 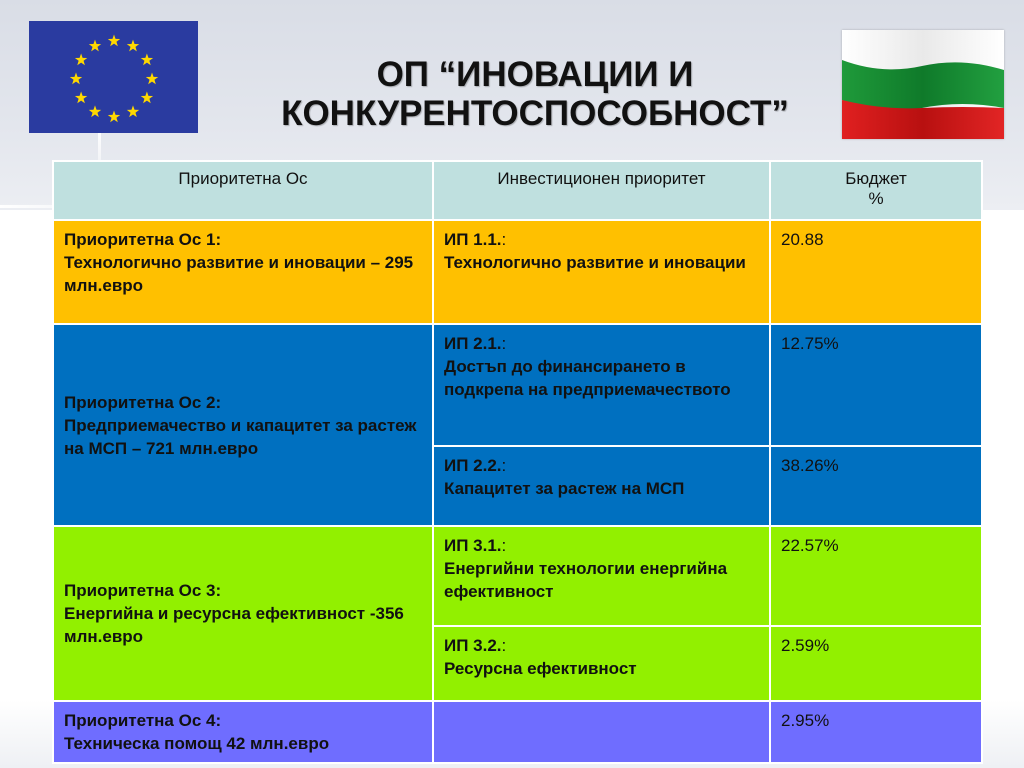 What do you see at coordinates (564, 488) in the screenshot?
I see `ip-text: Капацитет за растеж на МСП` at bounding box center [564, 488].